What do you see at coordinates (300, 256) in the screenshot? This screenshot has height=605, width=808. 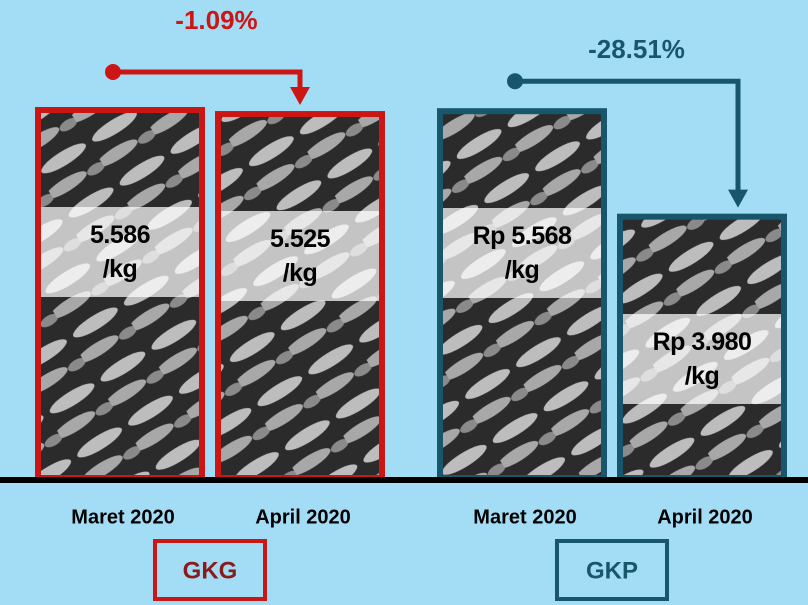 I see `value-label: 5.525 /kg` at bounding box center [300, 256].